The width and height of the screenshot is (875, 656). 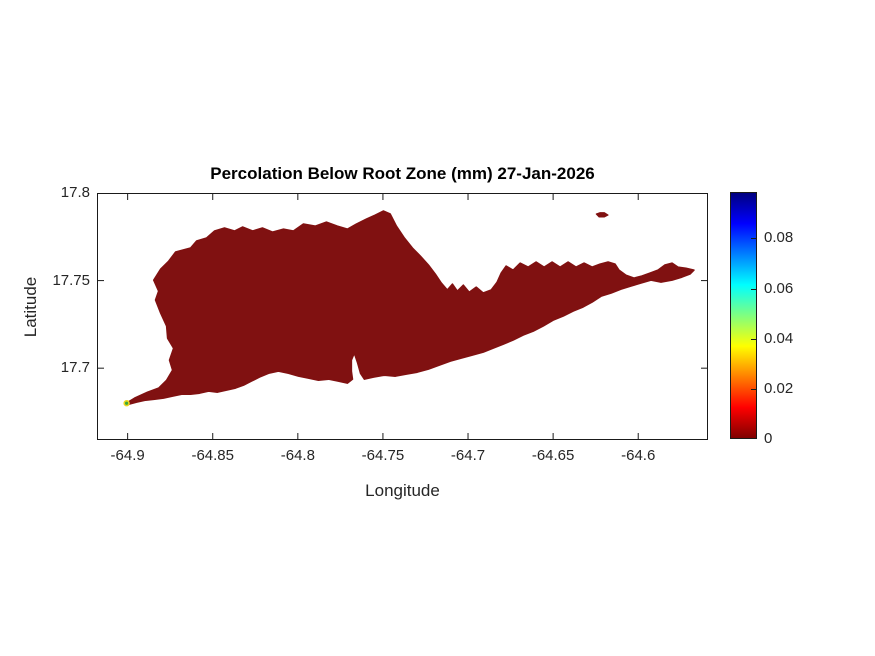 I want to click on colorbar-tick-label: 0.04, so click(x=779, y=338).